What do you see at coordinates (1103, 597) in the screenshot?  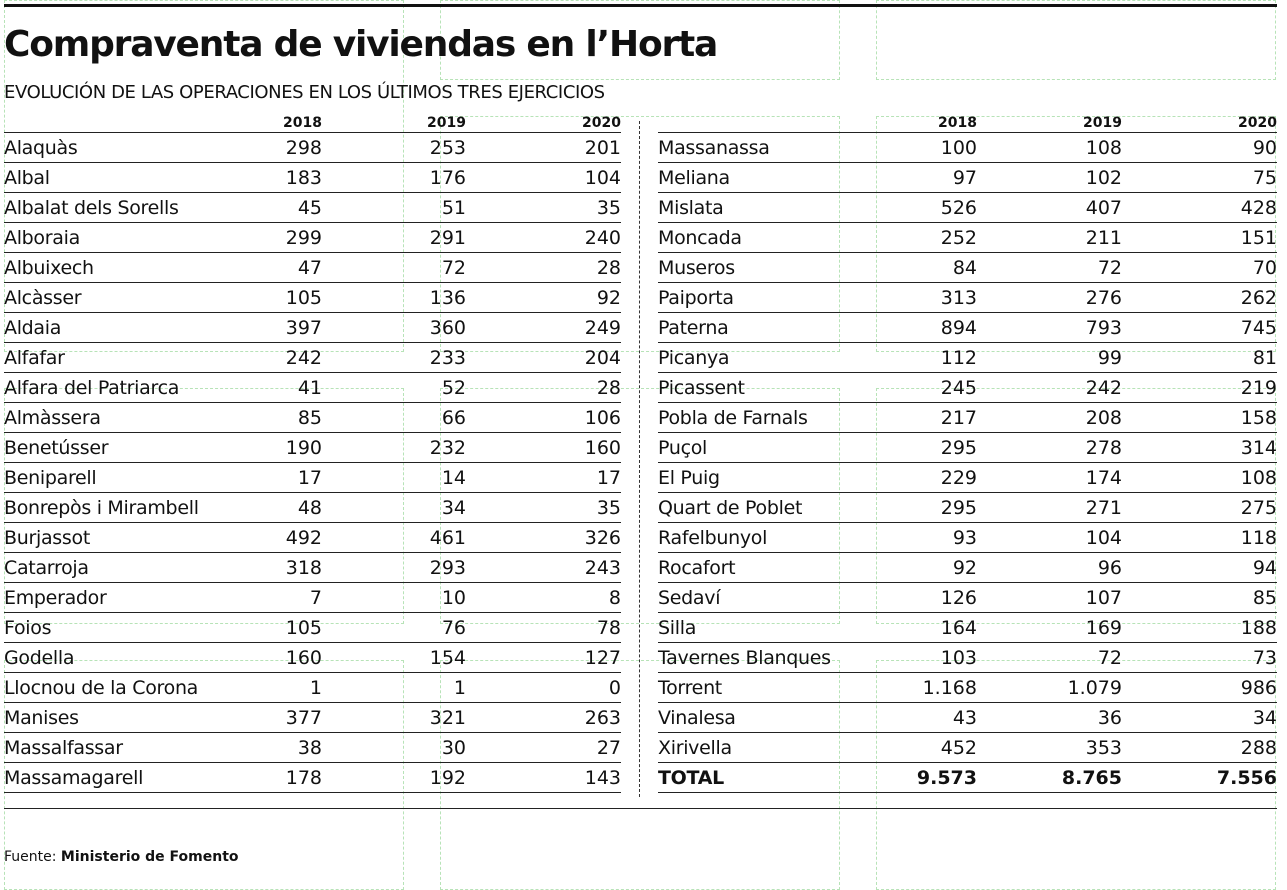 I see `value-2019: 107` at bounding box center [1103, 597].